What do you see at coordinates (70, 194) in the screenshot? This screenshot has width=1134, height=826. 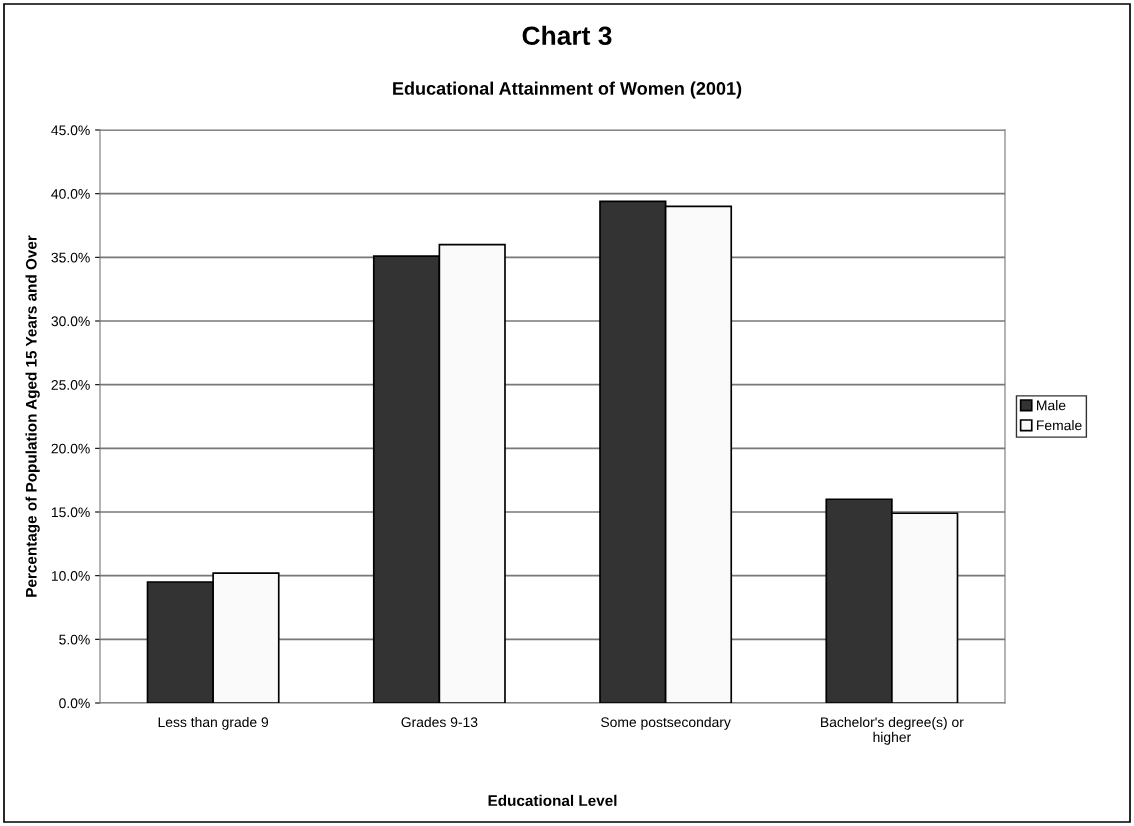 I see `y-tick-label: 40.0%` at bounding box center [70, 194].